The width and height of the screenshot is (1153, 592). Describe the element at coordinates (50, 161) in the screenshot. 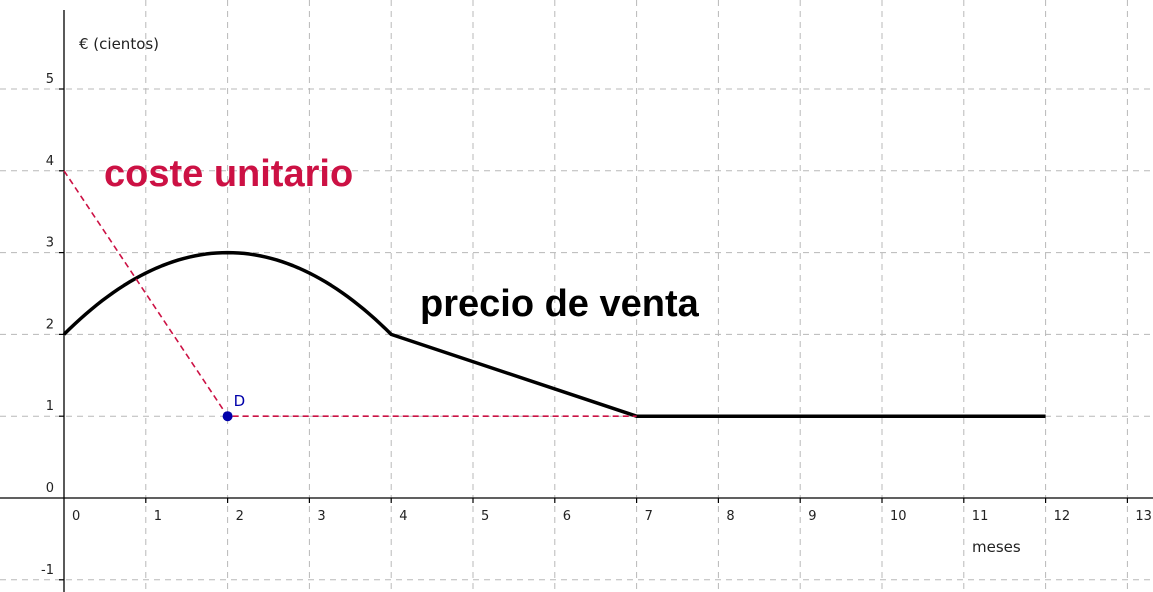

I see `y-tick-label-4: 4` at that location.